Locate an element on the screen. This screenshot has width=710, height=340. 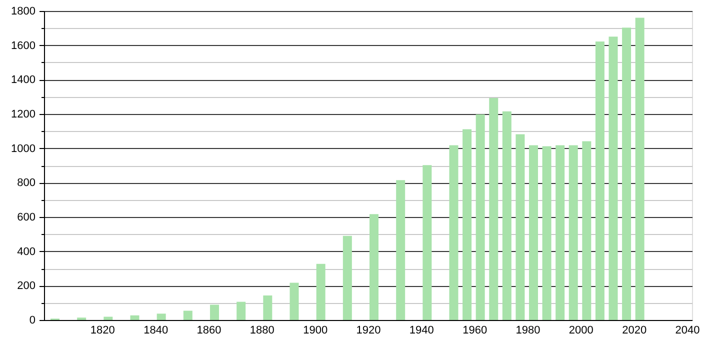
y-tick-label: 600 is located at coordinates (26, 218).